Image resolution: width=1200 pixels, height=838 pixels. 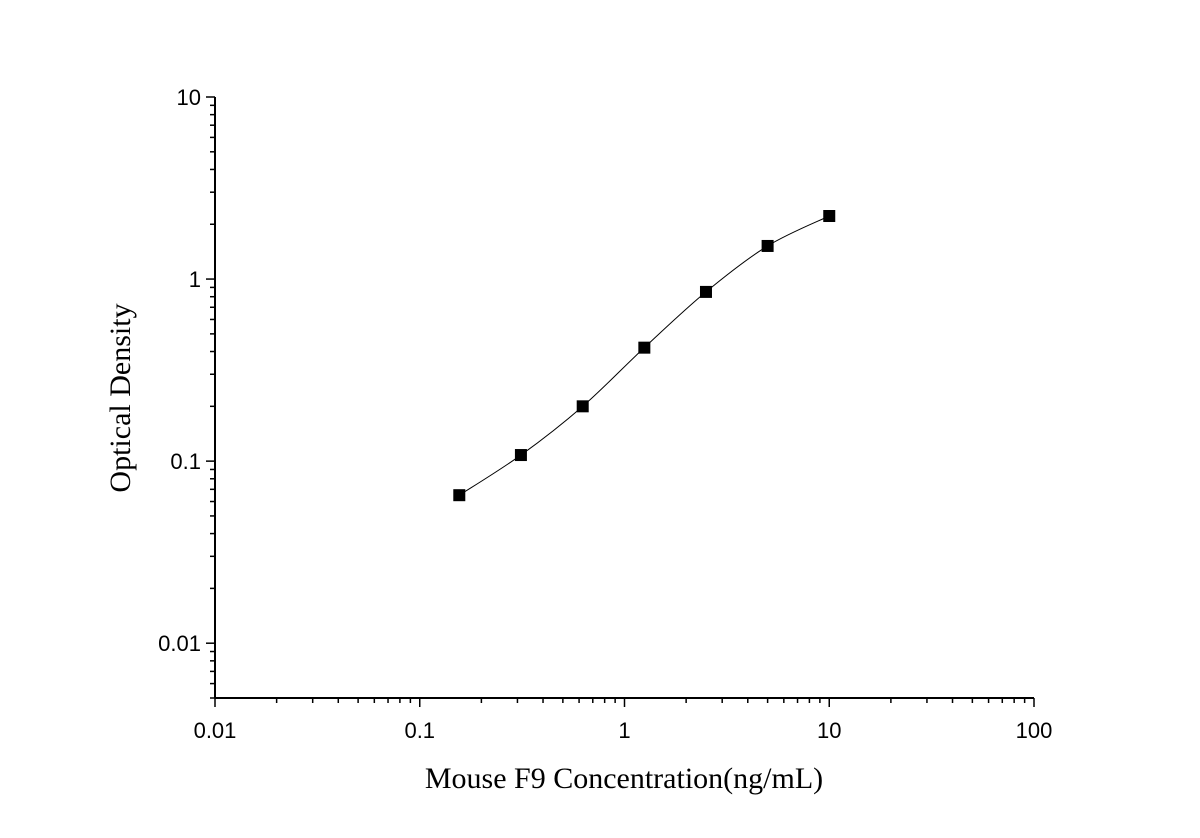 I want to click on x-tick-label: 100, so click(x=1034, y=730).